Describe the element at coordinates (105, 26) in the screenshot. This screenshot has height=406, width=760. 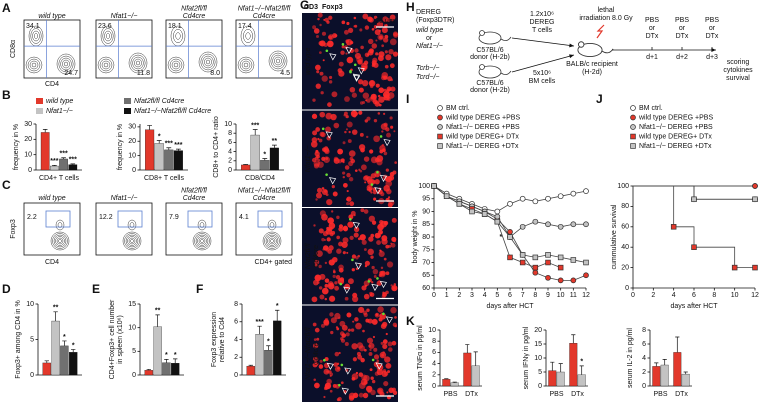
I see `quadrant-value: 23.6` at that location.